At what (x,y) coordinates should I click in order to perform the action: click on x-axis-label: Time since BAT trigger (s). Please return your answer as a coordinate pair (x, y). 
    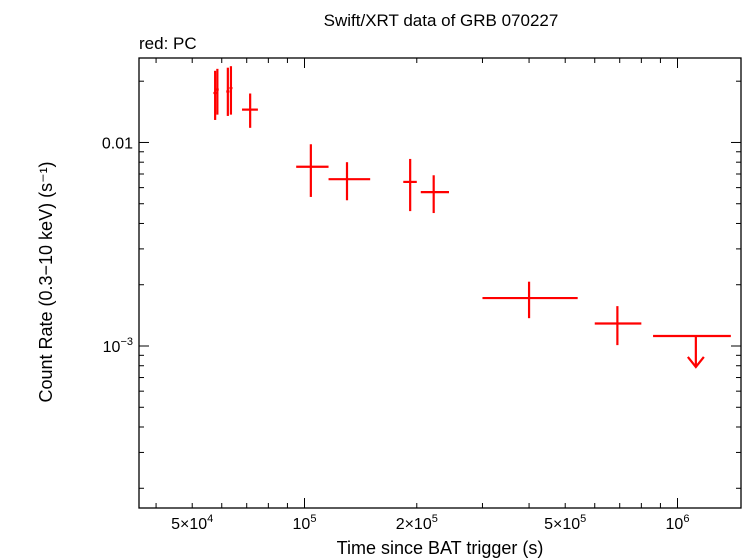
    Looking at the image, I should click on (440, 548).